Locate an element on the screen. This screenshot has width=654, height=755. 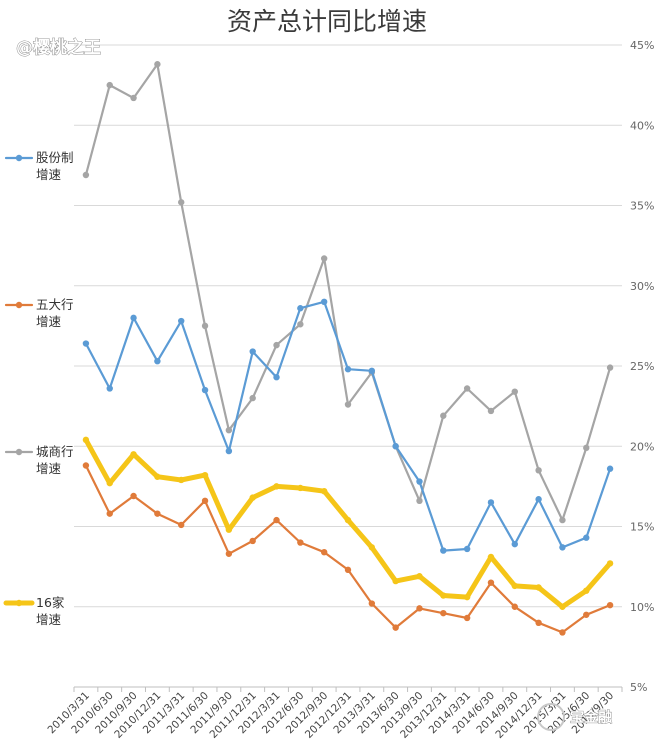
legend-label: 五大行 is located at coordinates (55, 304).